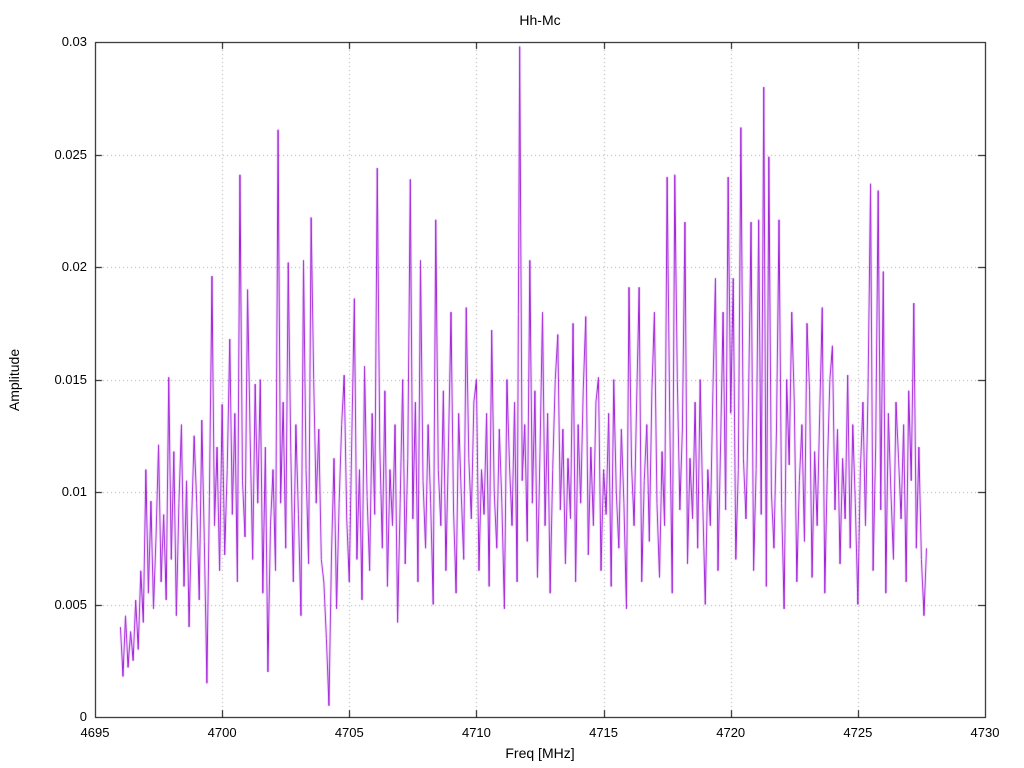 Image resolution: width=1024 pixels, height=768 pixels. I want to click on x-tick-label: 4710, so click(476, 732).